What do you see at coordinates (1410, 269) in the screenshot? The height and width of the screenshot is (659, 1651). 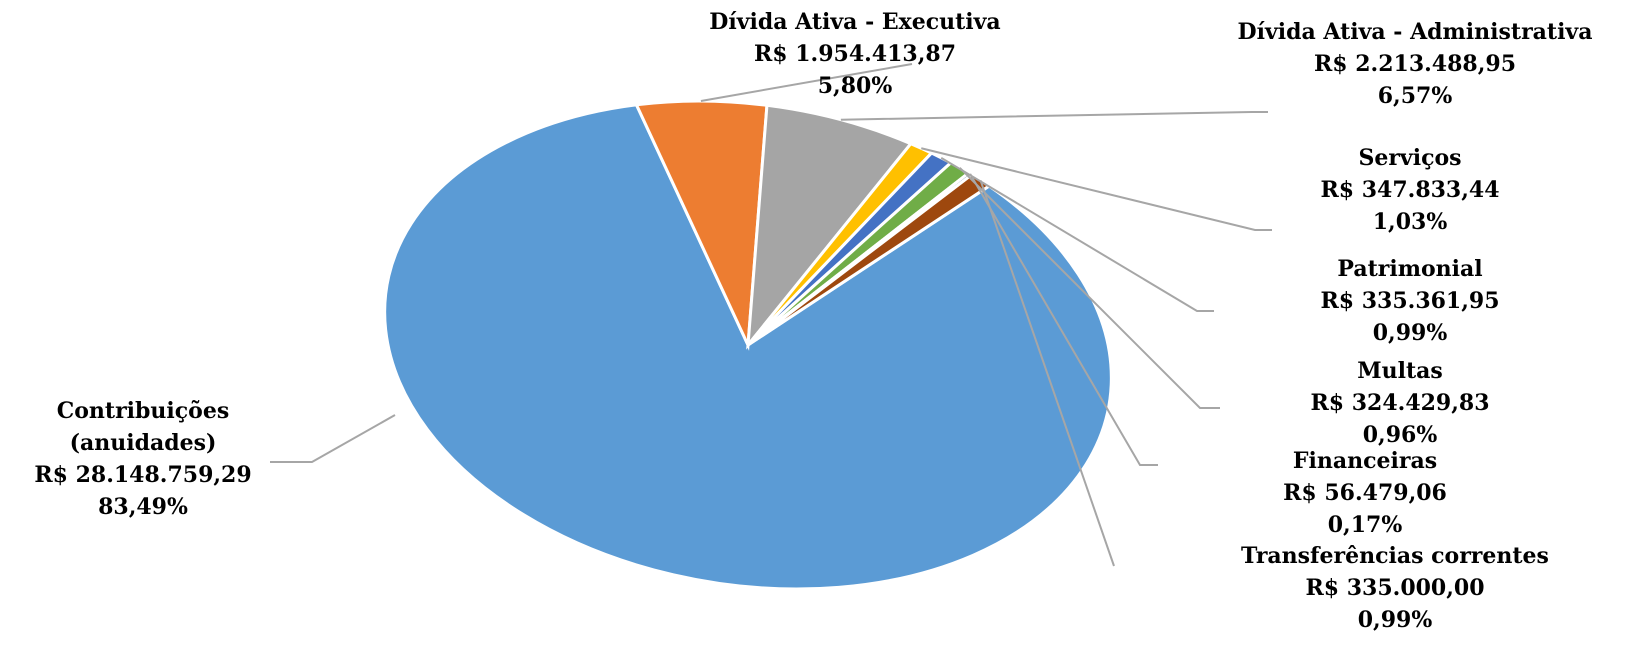 I see `label-name: Patrimonial` at bounding box center [1410, 269].